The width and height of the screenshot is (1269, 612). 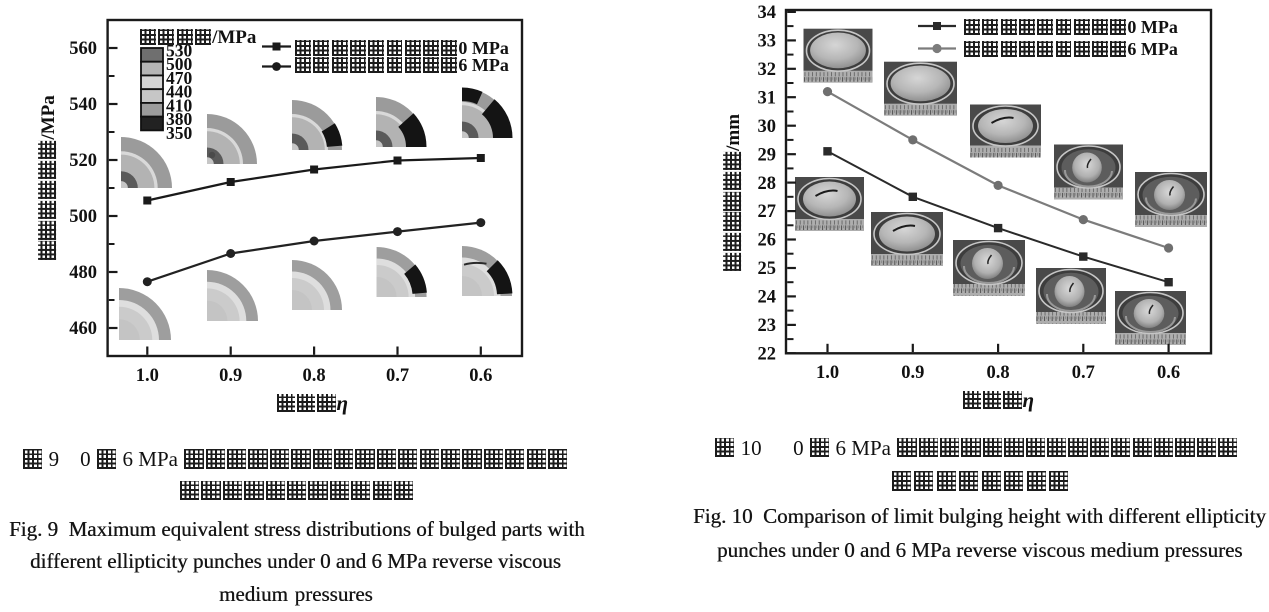 What do you see at coordinates (83, 161) in the screenshot?
I see `svg-text: 520` at bounding box center [83, 161].